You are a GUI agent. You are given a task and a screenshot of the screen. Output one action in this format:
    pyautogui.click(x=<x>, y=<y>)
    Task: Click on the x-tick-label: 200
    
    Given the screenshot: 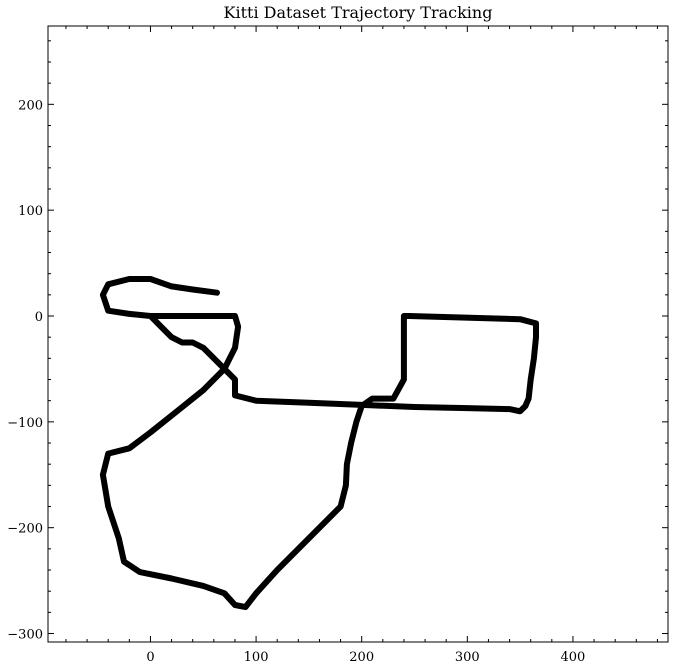 What is the action you would take?
    pyautogui.click(x=361, y=657)
    